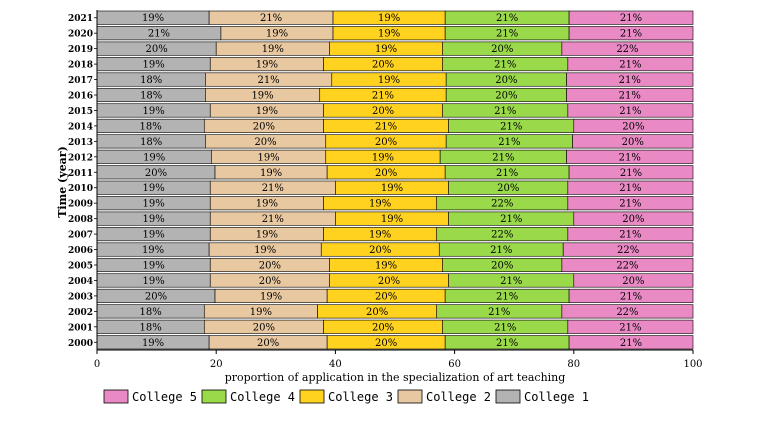 The image size is (773, 431). What do you see at coordinates (216, 364) in the screenshot?
I see `x-tick-label: 20` at bounding box center [216, 364].